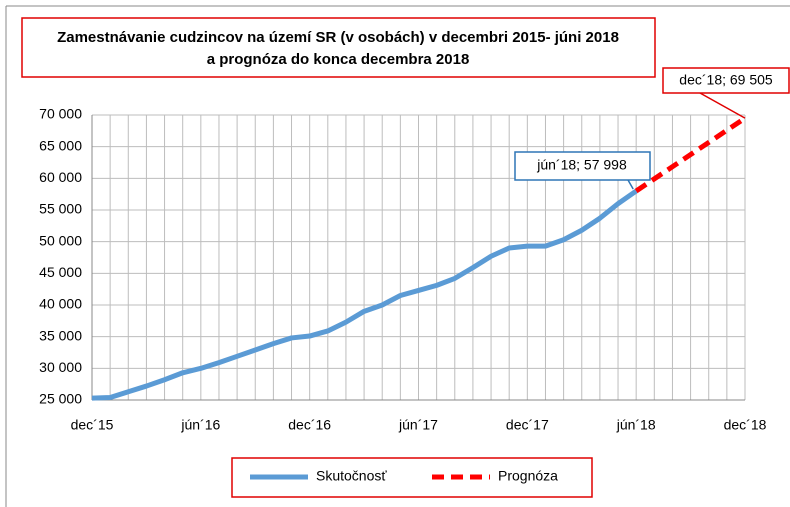  Describe the element at coordinates (60, 304) in the screenshot. I see `y-tick-label: 40 000` at that location.